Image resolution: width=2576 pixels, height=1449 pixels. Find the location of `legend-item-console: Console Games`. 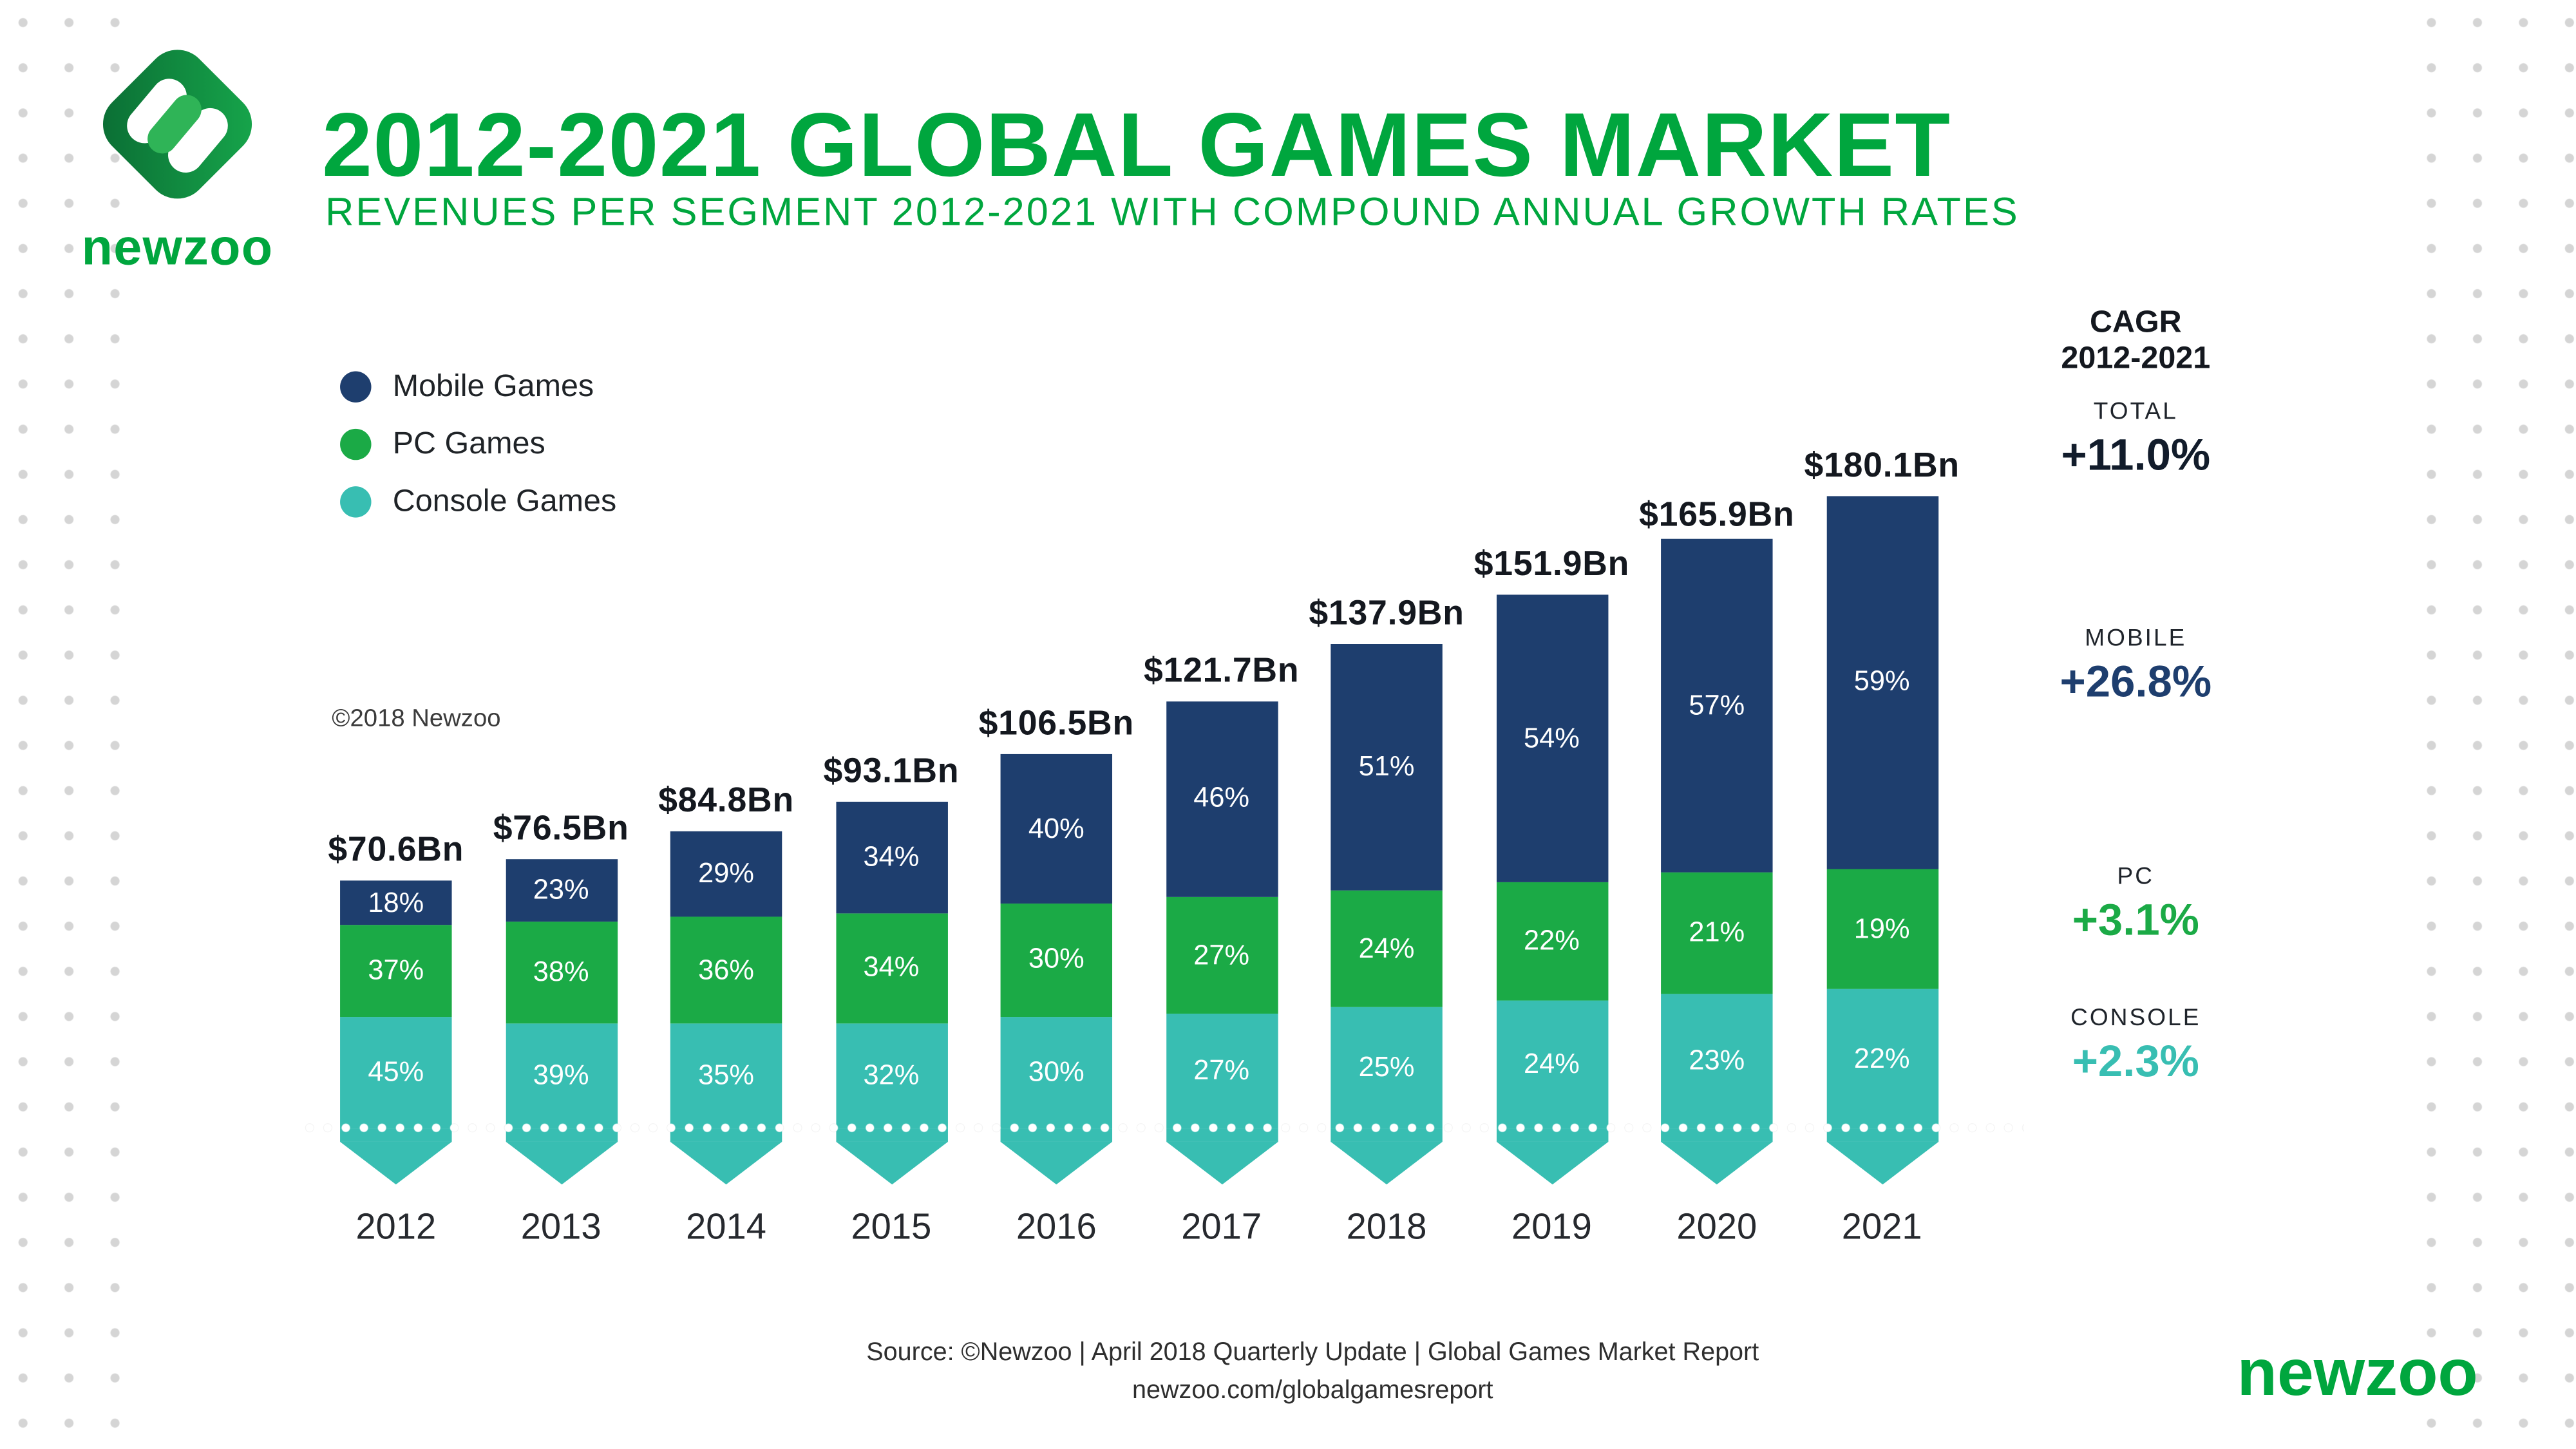

legend-item-console: Console Games is located at coordinates (478, 502).